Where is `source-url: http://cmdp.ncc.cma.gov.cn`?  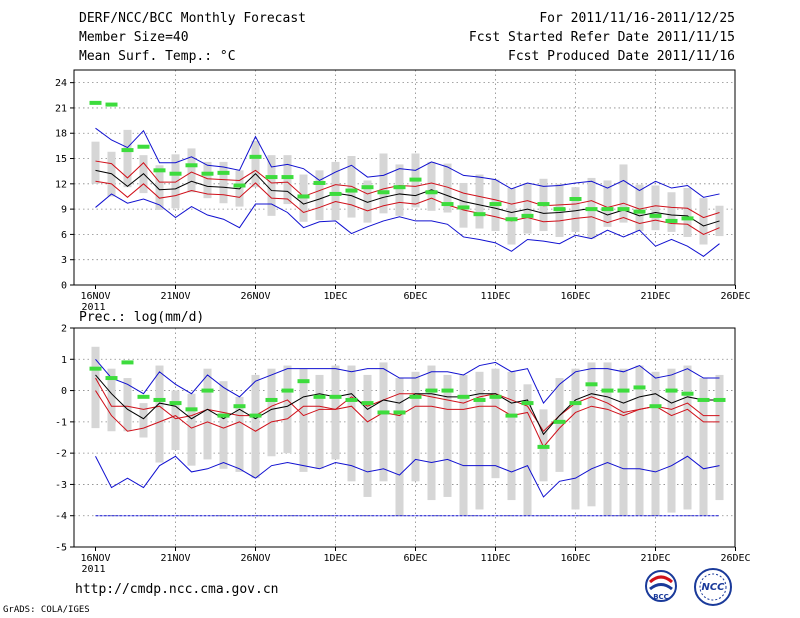 source-url: http://cmdp.ncc.cma.gov.cn is located at coordinates (177, 589).